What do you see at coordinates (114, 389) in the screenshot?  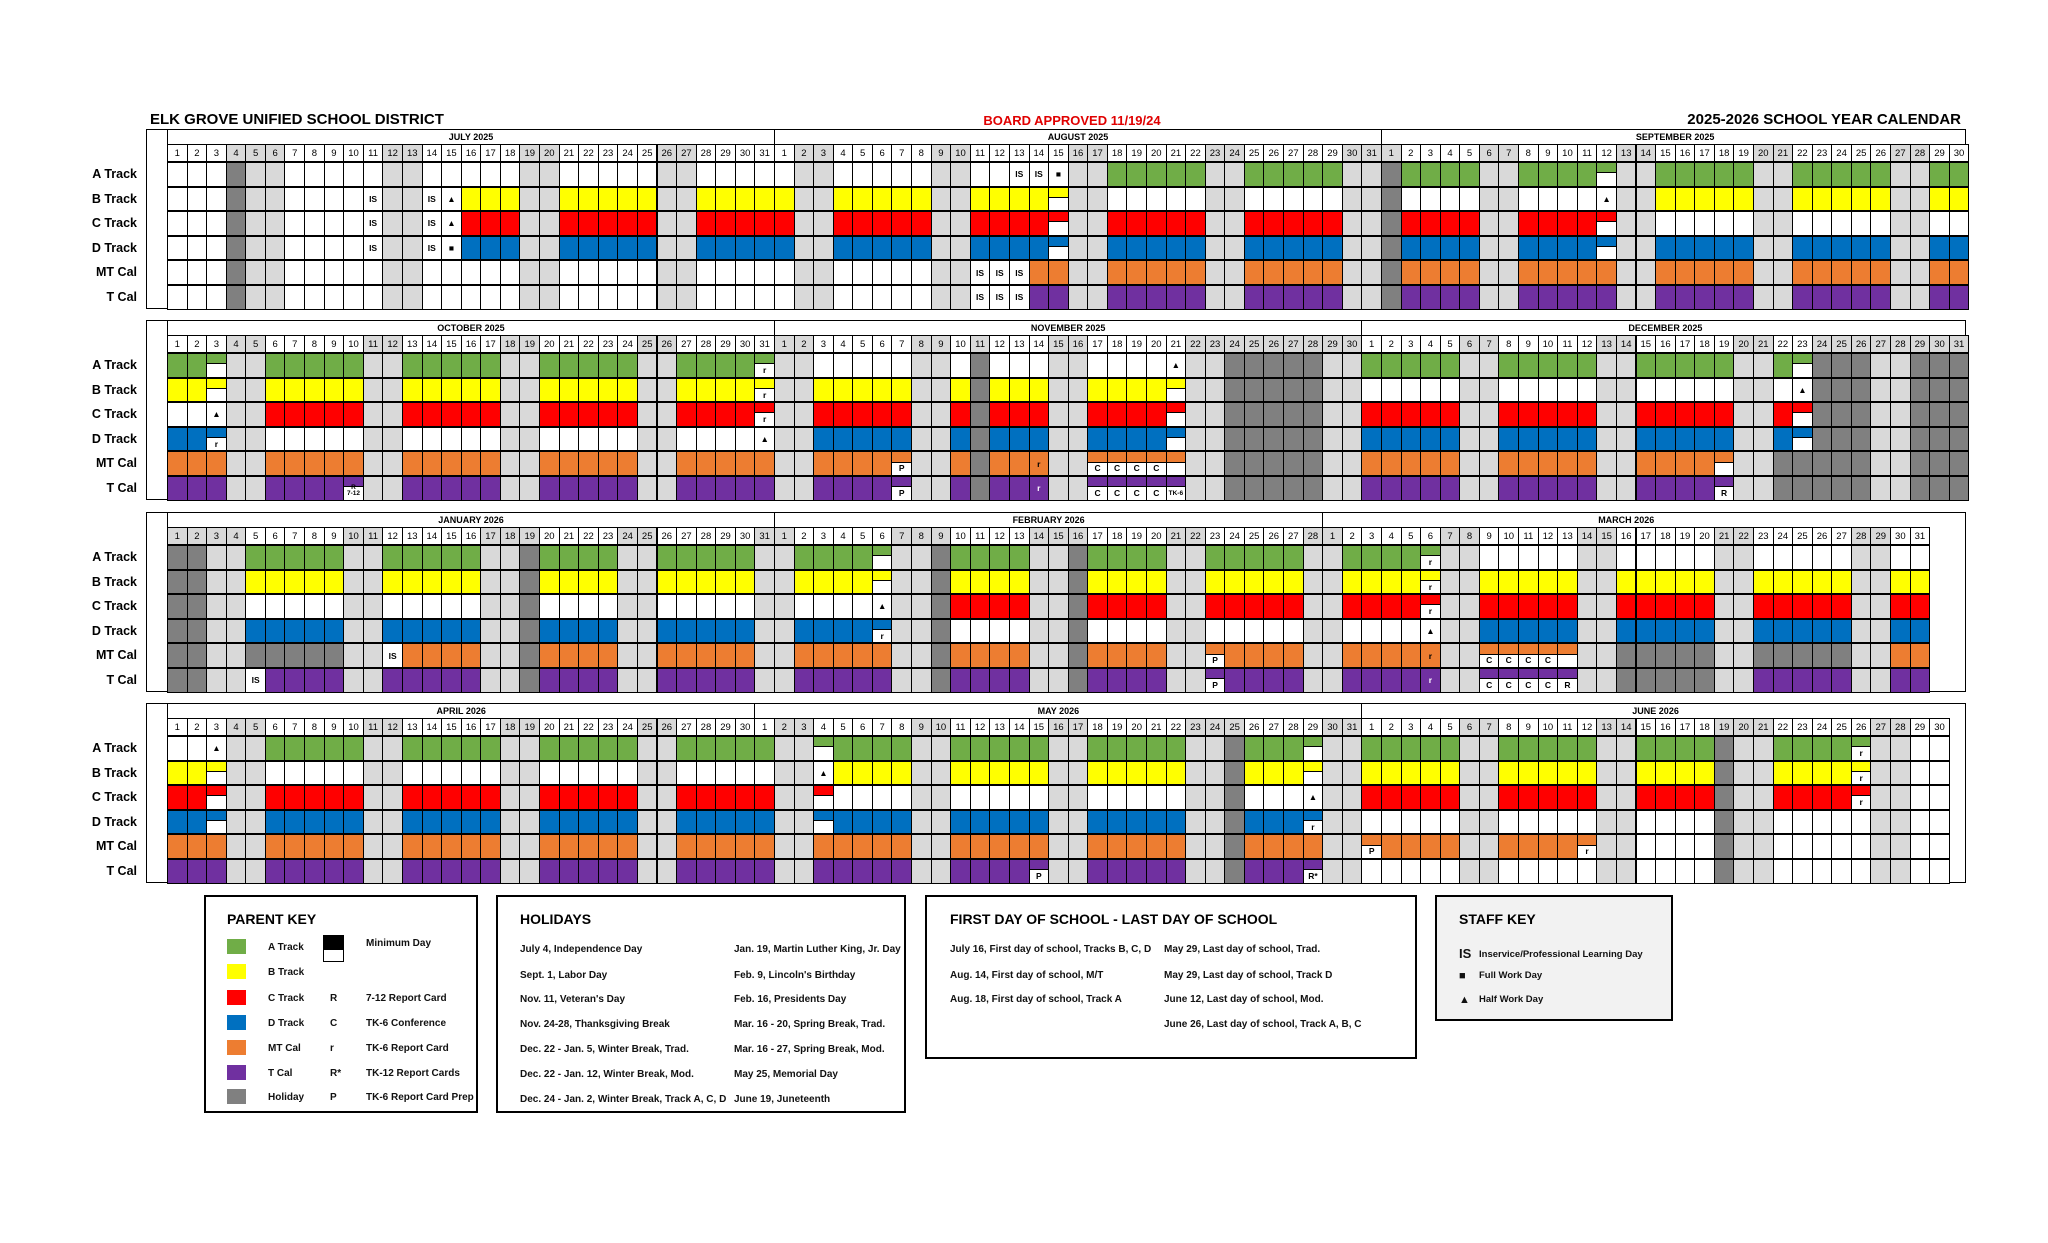 I see `row-label: B Track` at bounding box center [114, 389].